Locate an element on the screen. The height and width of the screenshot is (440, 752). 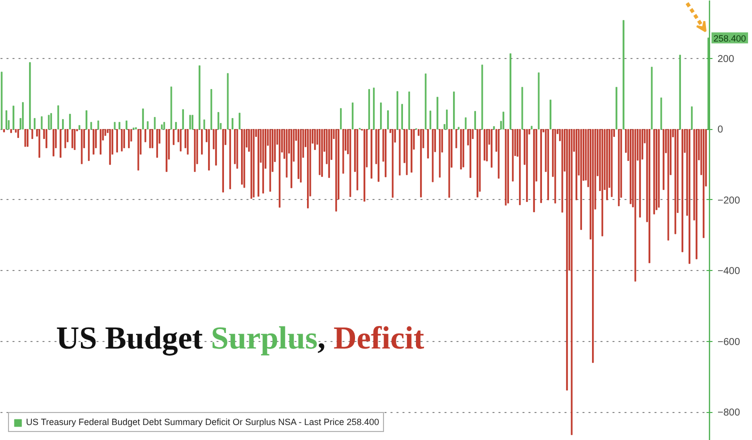
y-tick-label: 0 is located at coordinates (721, 130).